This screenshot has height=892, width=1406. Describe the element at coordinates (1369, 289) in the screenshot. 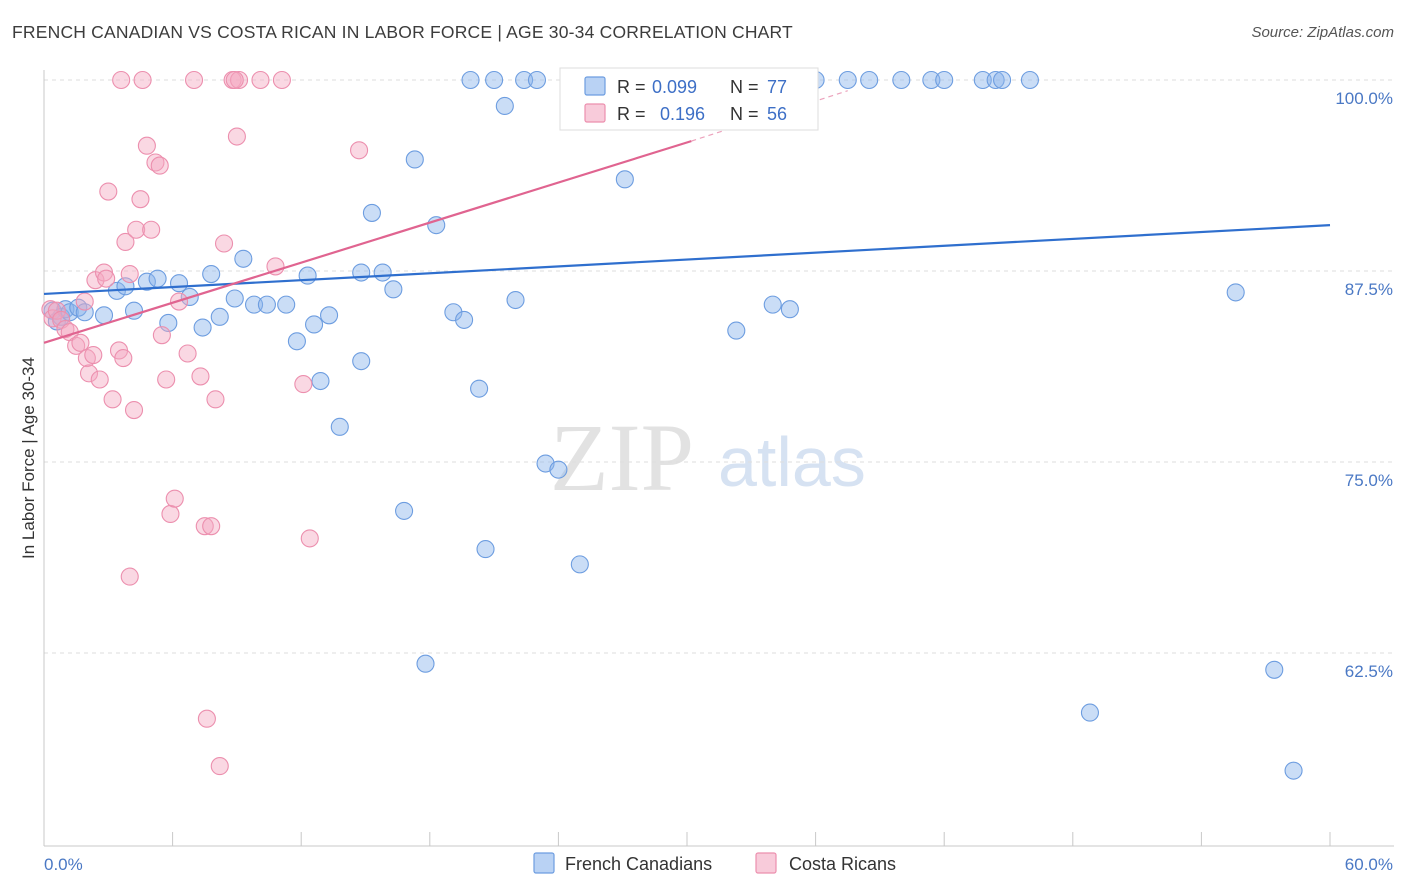

I see `y-tick-label: 87.5%` at that location.